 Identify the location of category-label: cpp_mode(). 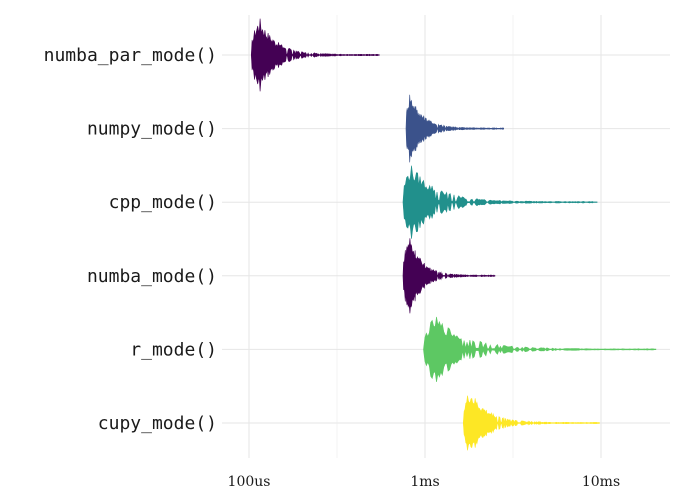
(163, 202).